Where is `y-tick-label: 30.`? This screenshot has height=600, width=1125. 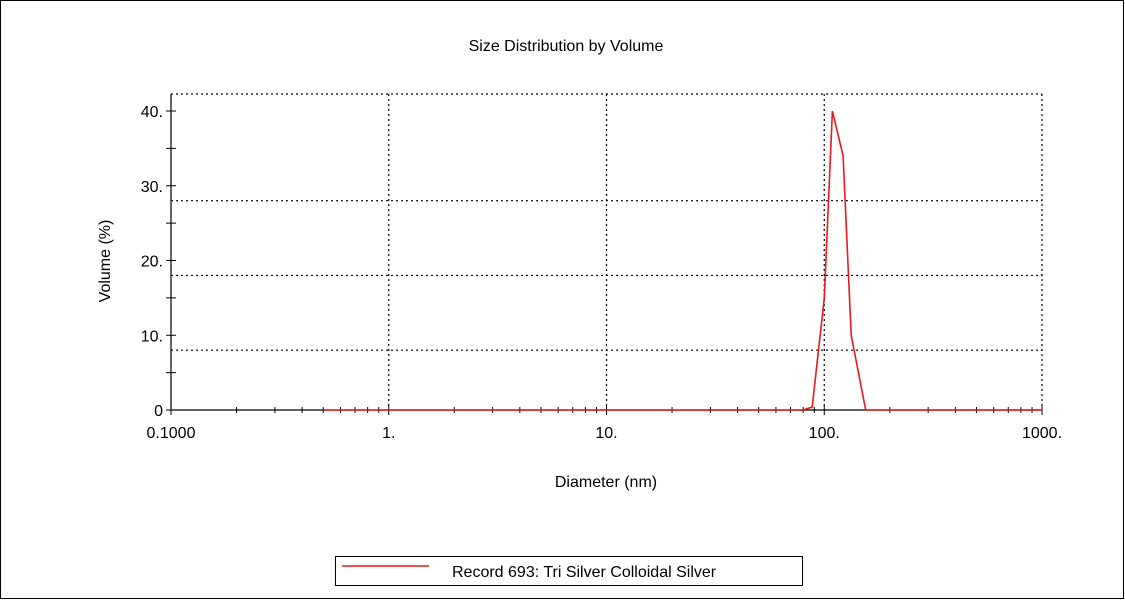
y-tick-label: 30. is located at coordinates (152, 187).